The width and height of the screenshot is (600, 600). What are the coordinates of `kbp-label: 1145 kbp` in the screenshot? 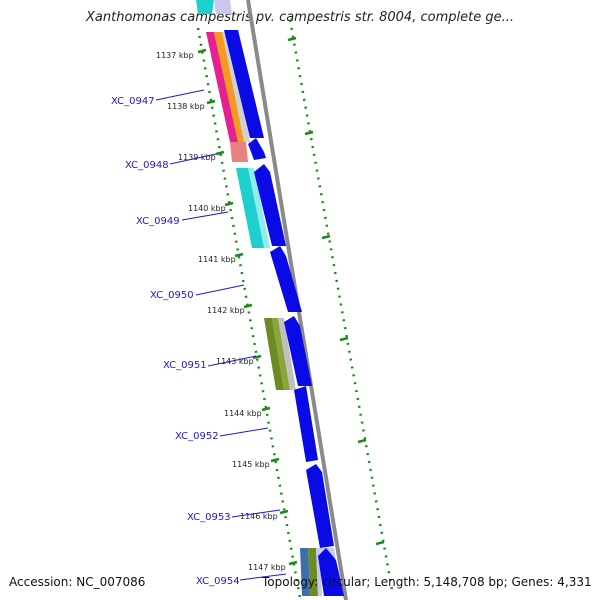 It's located at (251, 464).